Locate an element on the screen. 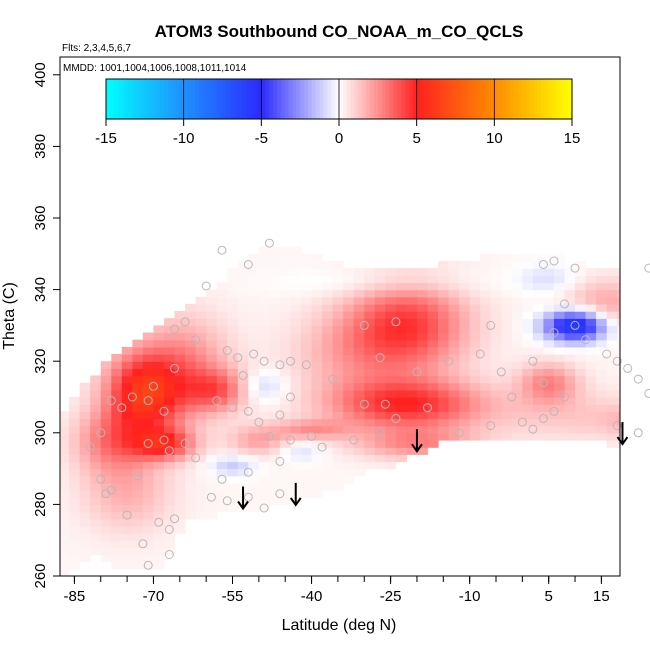  y-tick-label: 340 is located at coordinates (40, 289).